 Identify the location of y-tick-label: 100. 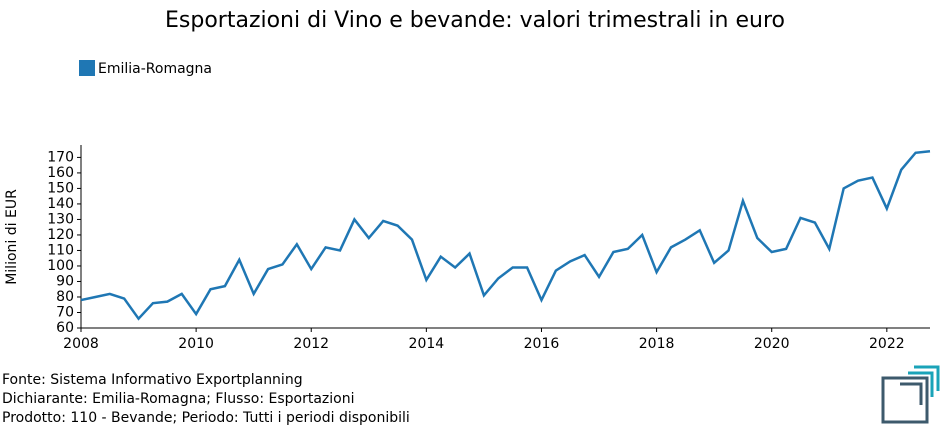
(60, 266).